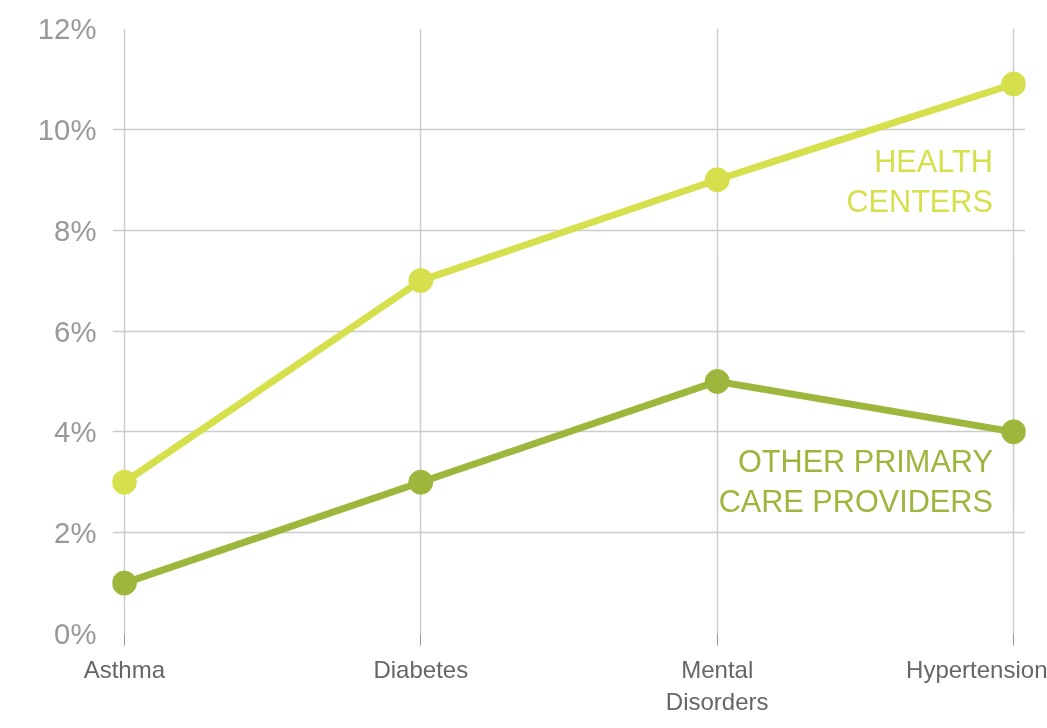  What do you see at coordinates (717, 685) in the screenshot?
I see `x-tick-label: Mental Disorders` at bounding box center [717, 685].